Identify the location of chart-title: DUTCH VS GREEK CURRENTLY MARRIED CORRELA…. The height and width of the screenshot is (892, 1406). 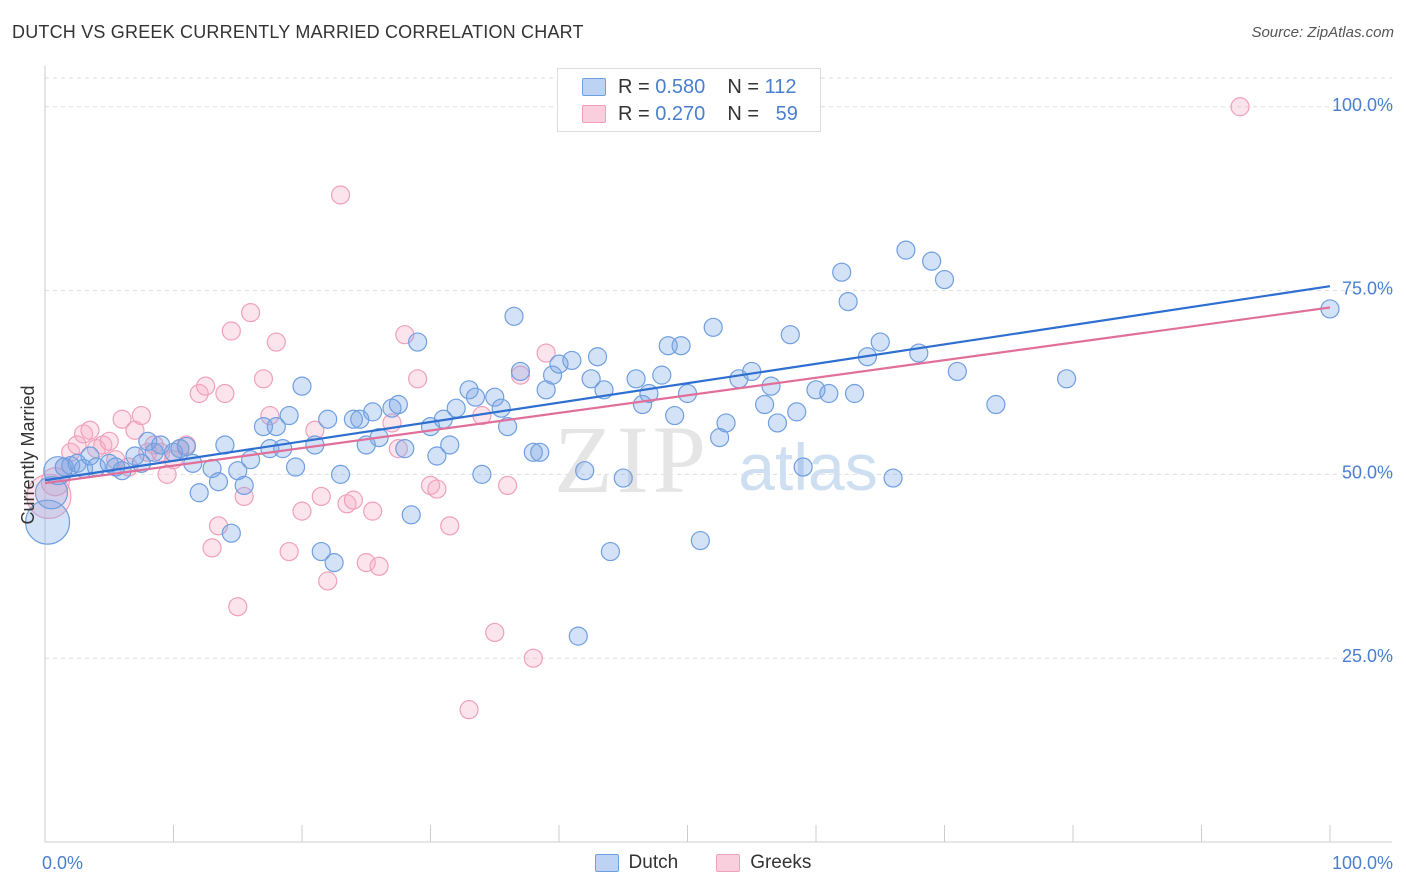
(298, 32).